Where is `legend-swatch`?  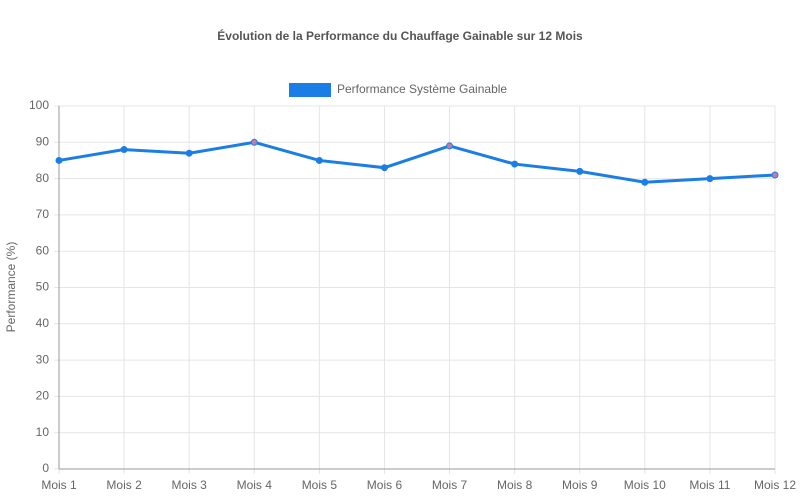
legend-swatch is located at coordinates (310, 90).